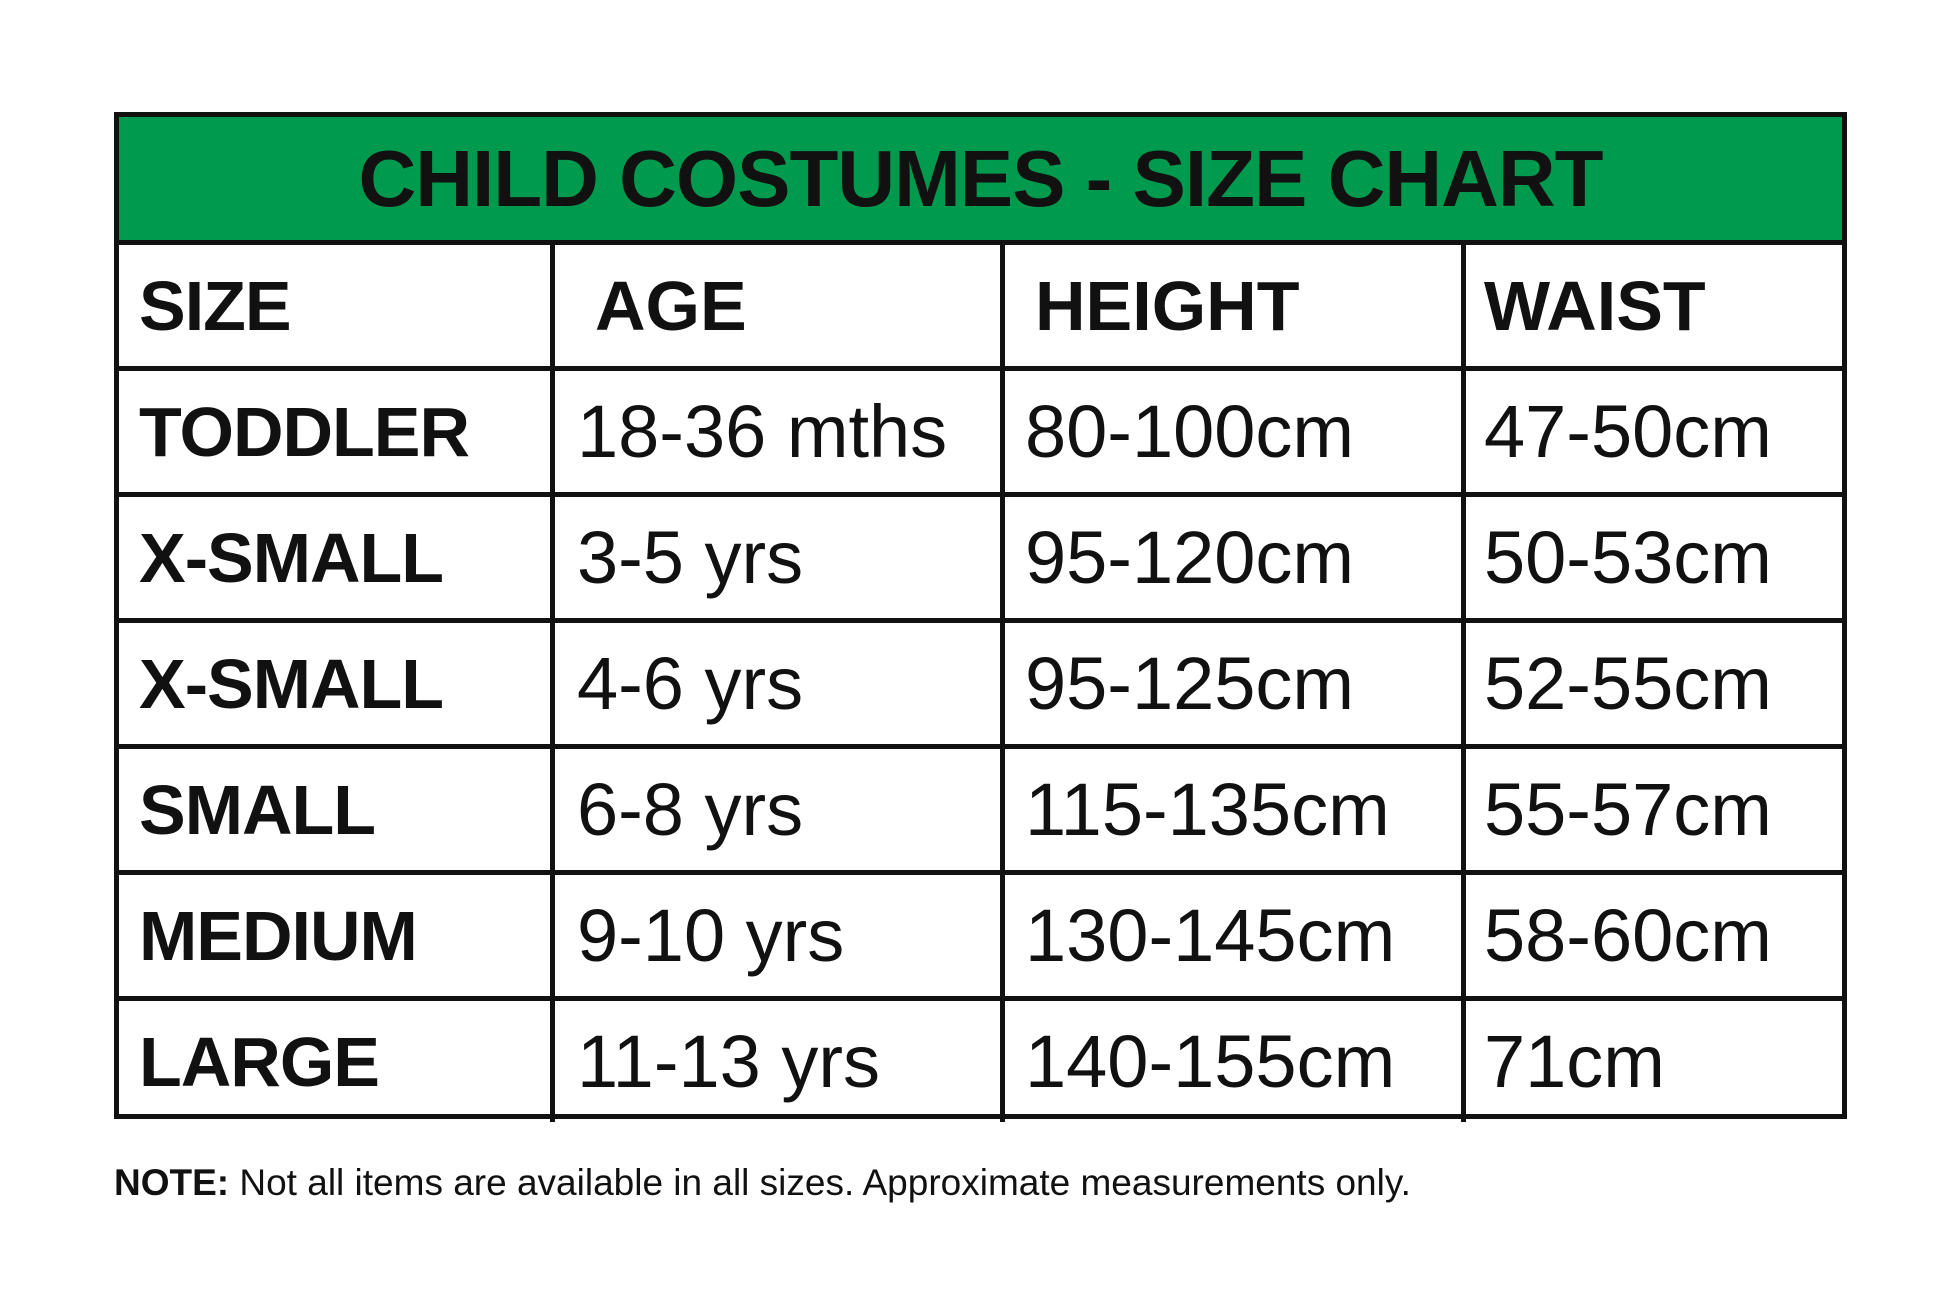 The width and height of the screenshot is (1946, 1295). I want to click on table-cell: 6-8 yrs, so click(780, 809).